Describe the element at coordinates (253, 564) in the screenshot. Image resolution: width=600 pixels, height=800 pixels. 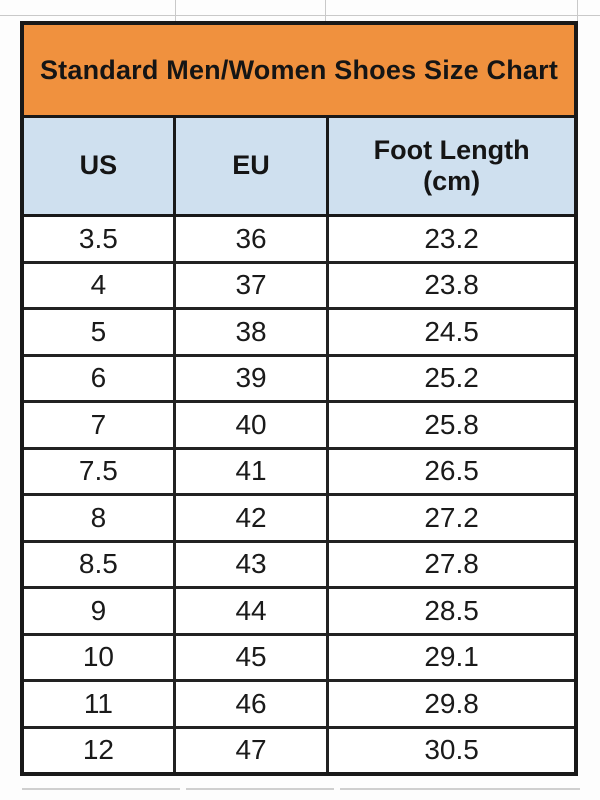
I see `eu-size-cell: 43` at that location.